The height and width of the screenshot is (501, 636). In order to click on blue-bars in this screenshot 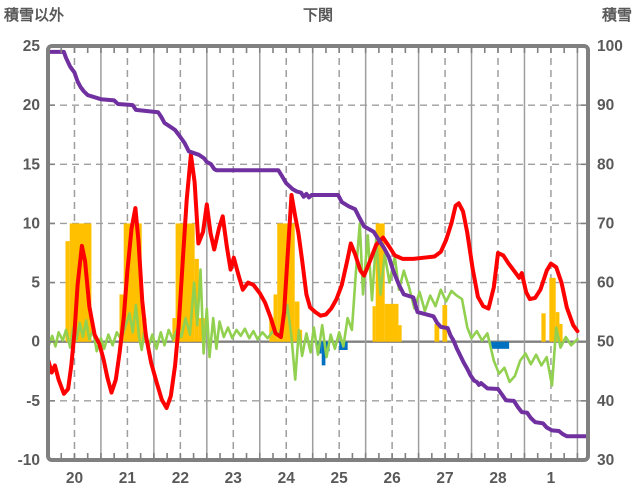, I will do `click(413, 353)`.